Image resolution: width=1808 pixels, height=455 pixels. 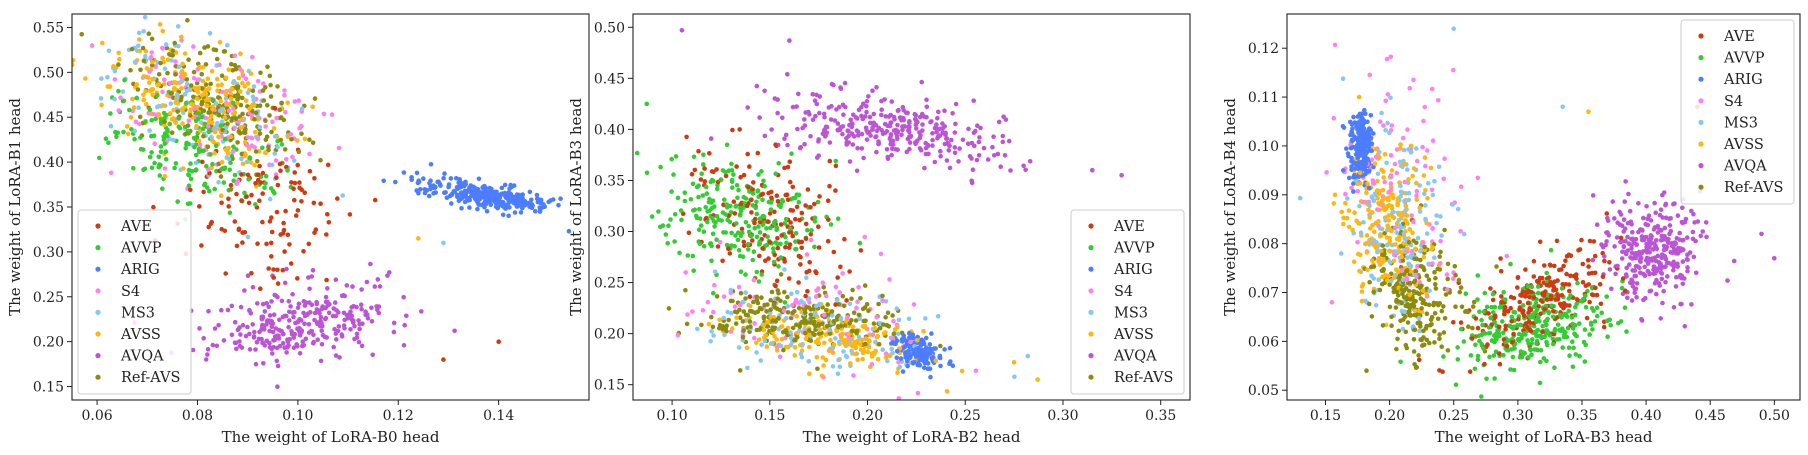 What do you see at coordinates (48, 388) in the screenshot?
I see `y-tick-label: 0.15` at bounding box center [48, 388].